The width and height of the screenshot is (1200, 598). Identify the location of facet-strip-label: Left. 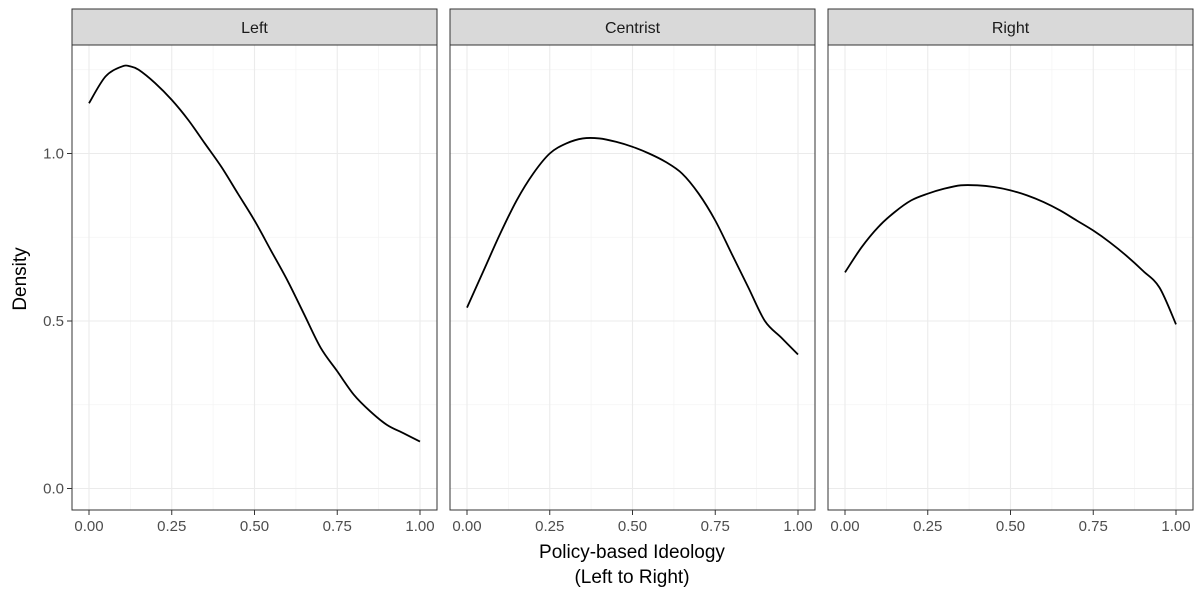
(254, 28).